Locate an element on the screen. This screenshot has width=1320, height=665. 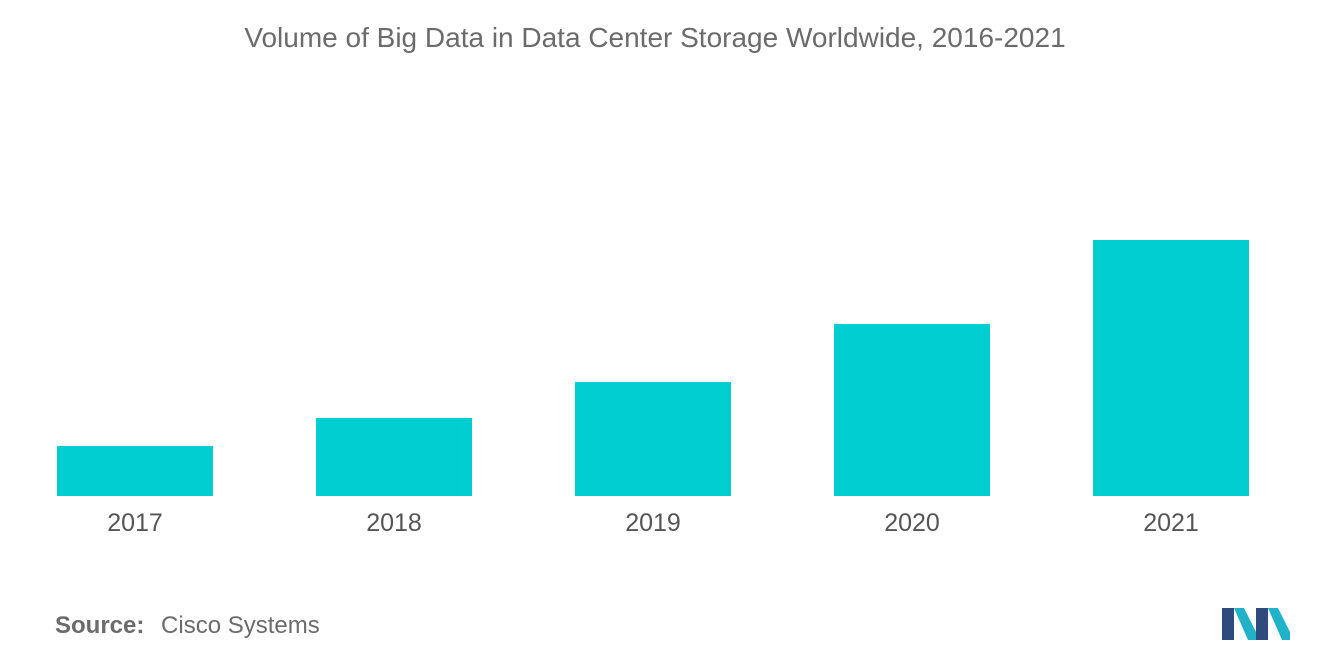
source-line: Source: Cisco Systems is located at coordinates (187, 626).